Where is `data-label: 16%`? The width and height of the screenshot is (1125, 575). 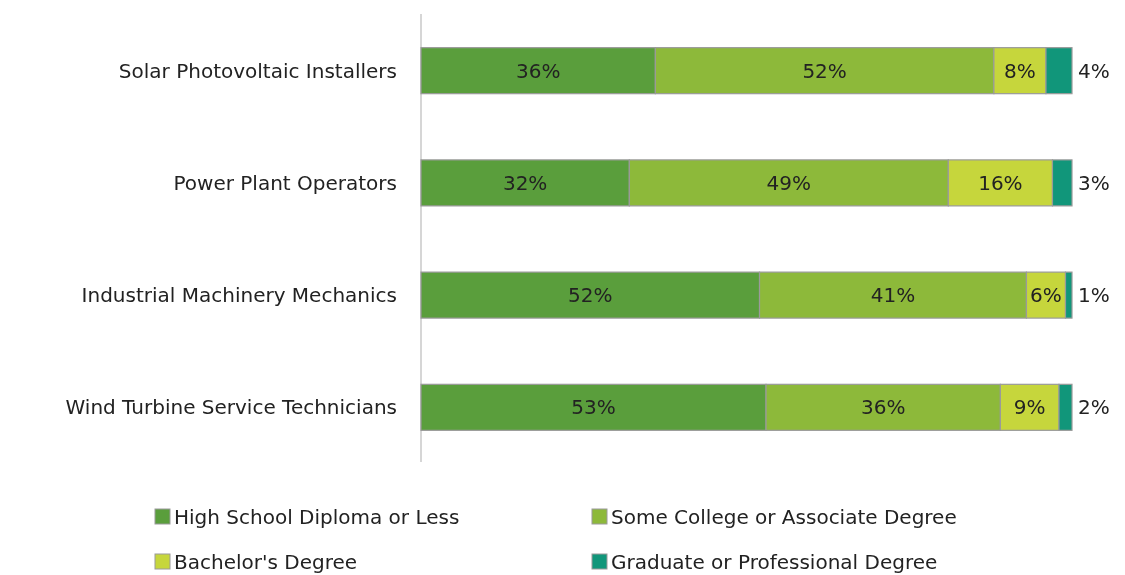 data-label: 16% is located at coordinates (1000, 182).